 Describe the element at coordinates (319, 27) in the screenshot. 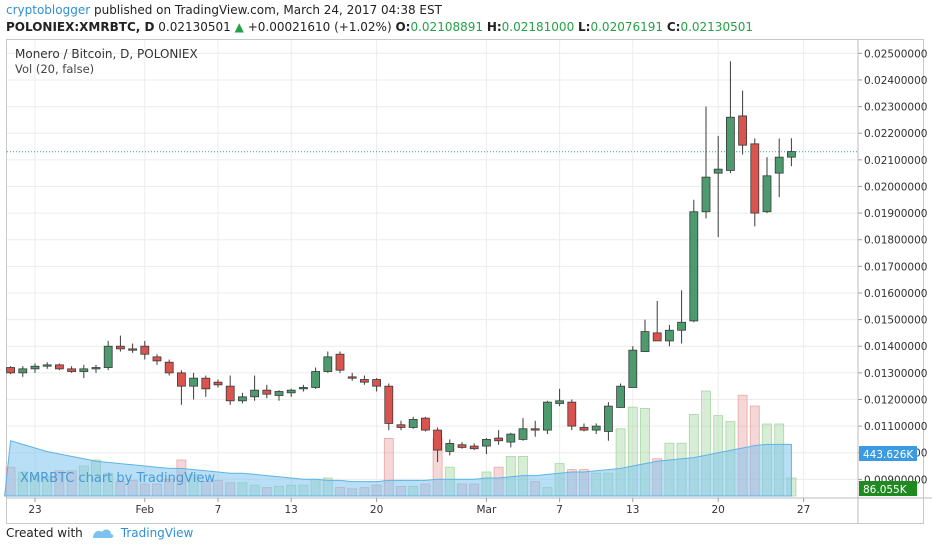

I see `change-value: +0.00021610 (+1.02%)` at that location.